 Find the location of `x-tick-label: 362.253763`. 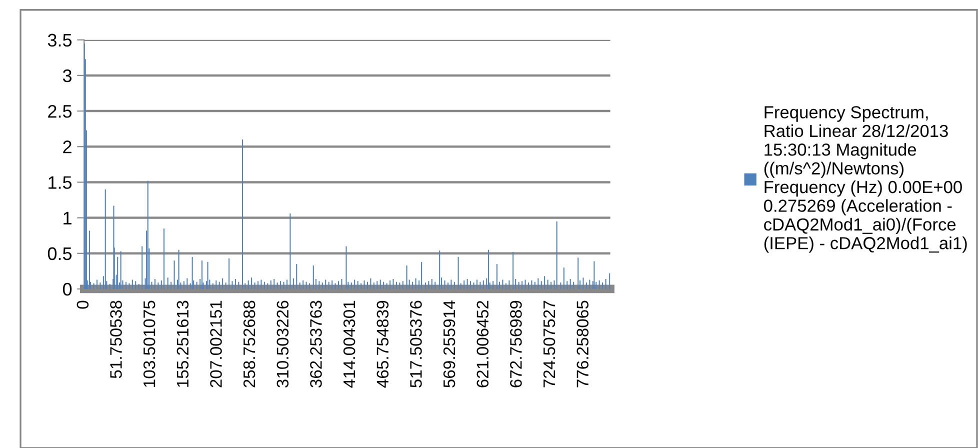

x-tick-label: 362.253763 is located at coordinates (316, 344).